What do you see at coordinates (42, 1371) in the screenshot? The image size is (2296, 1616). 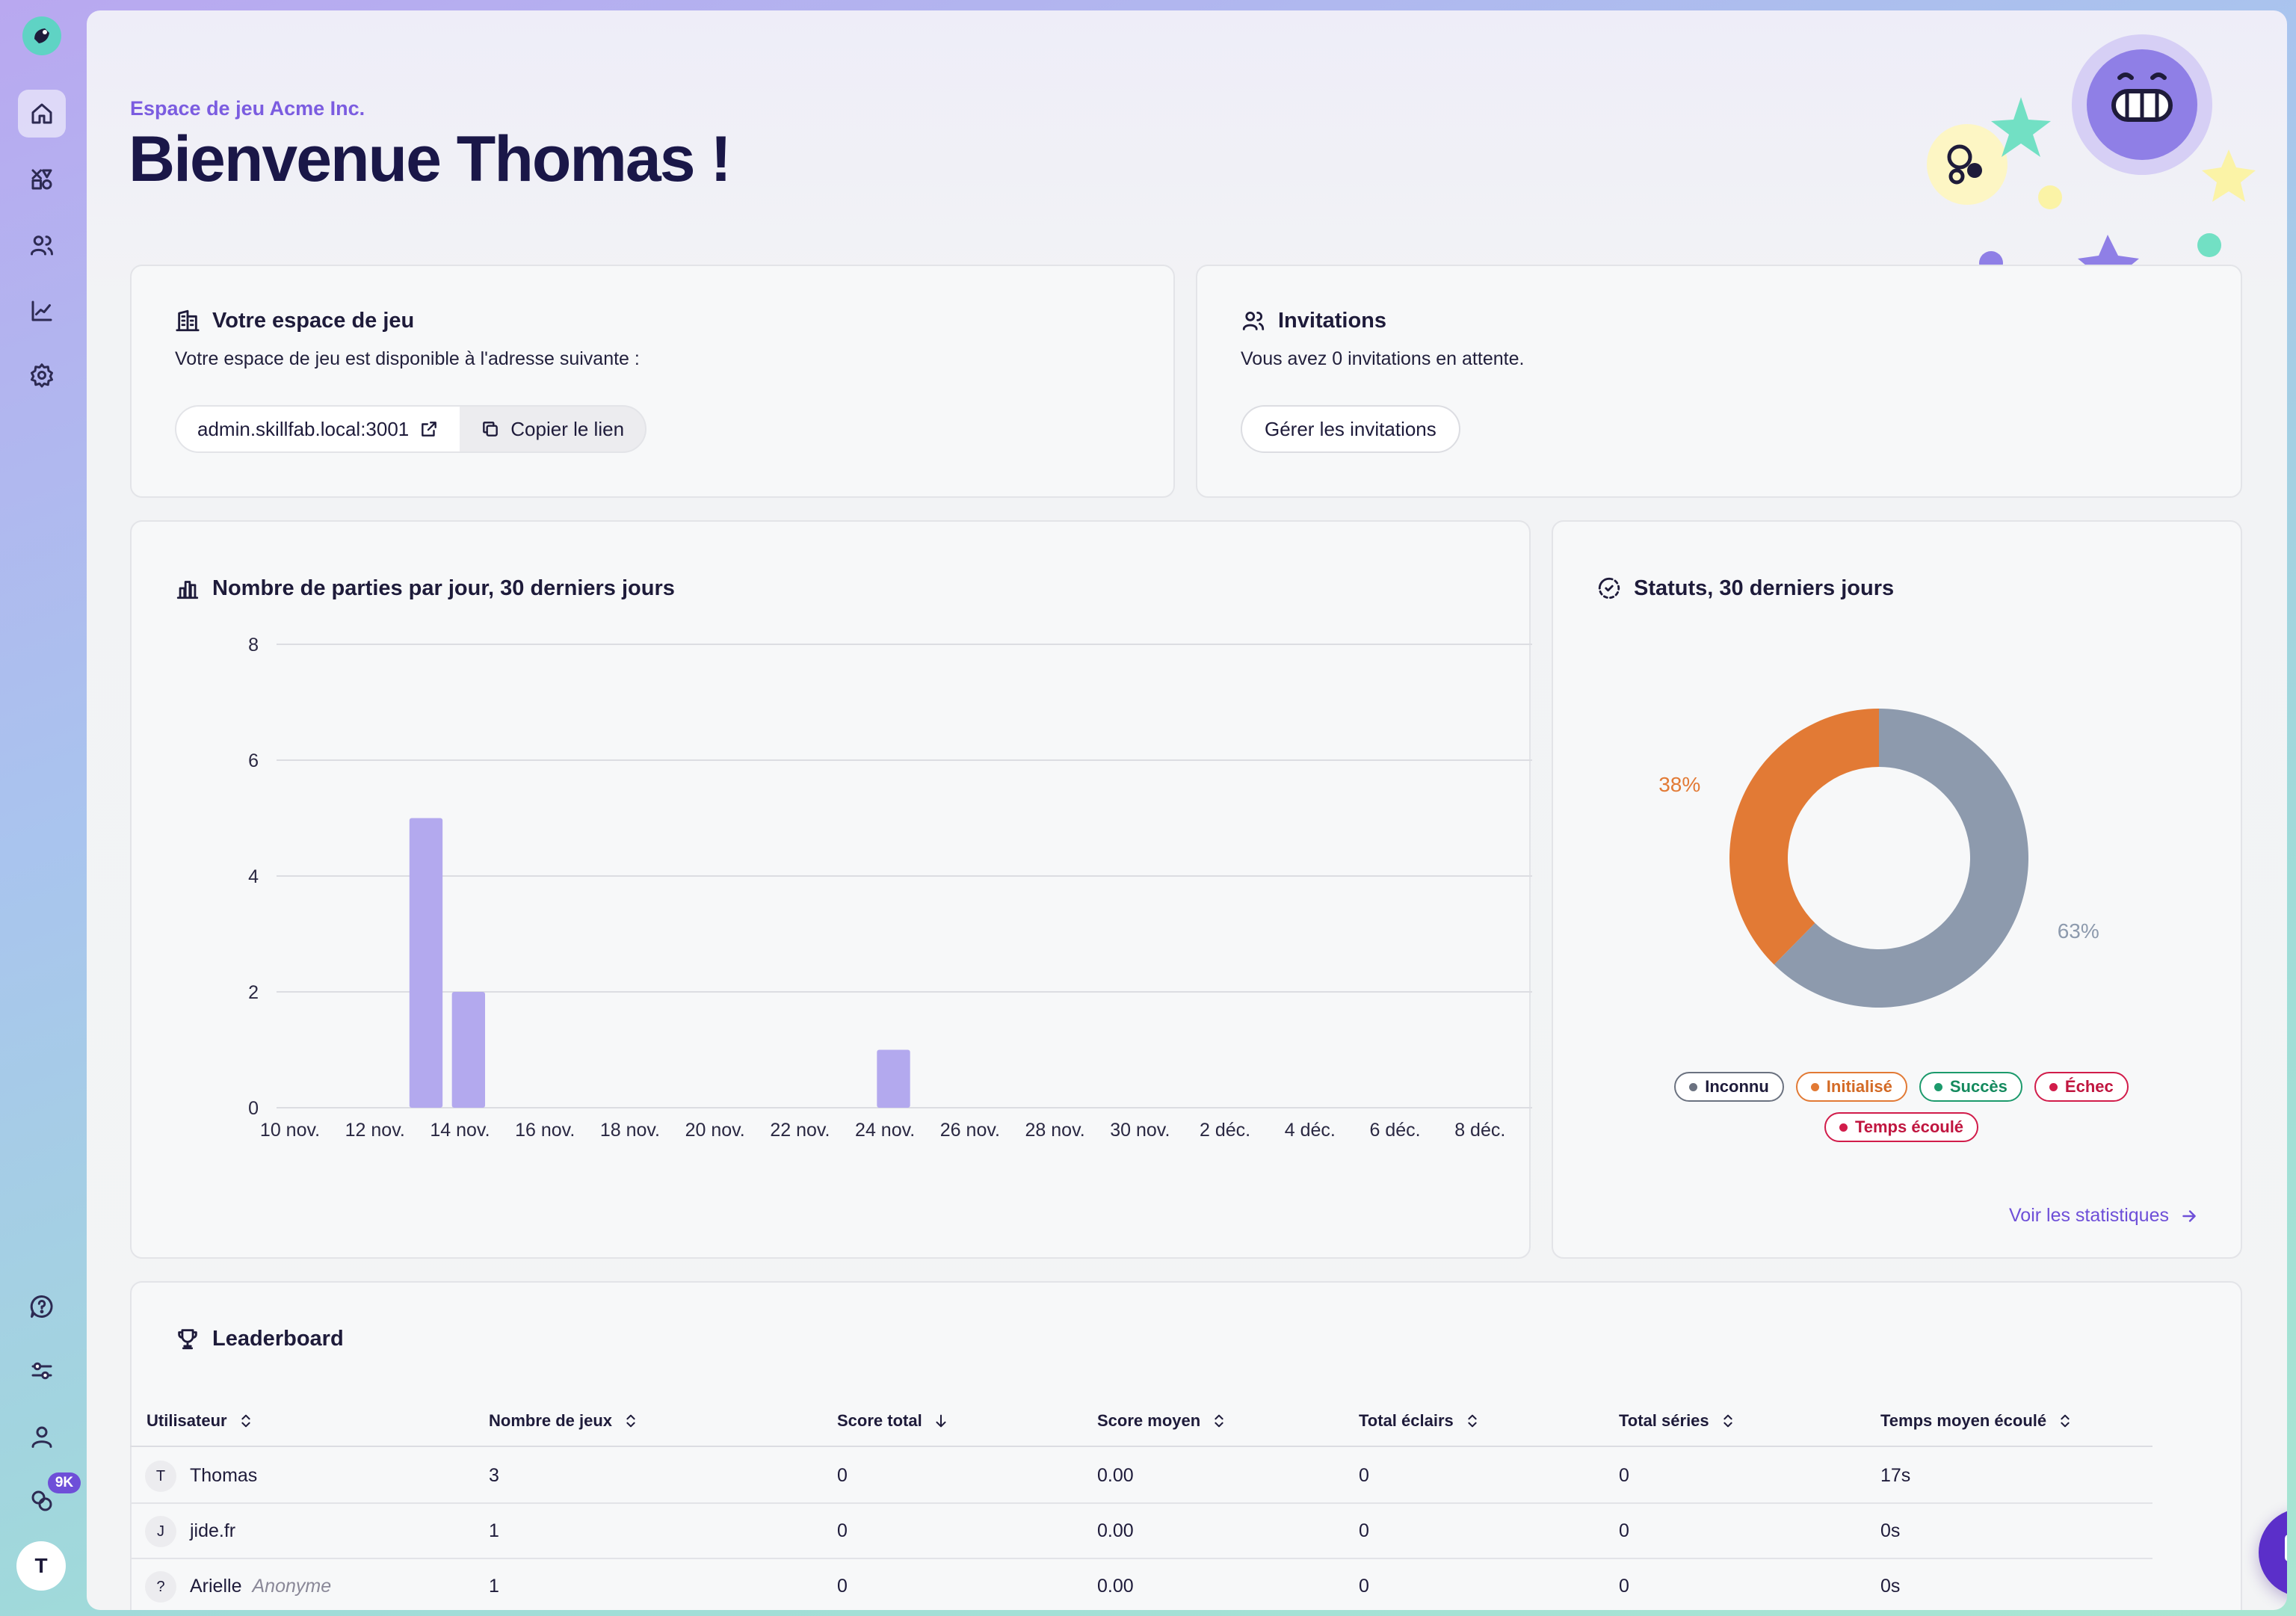 I see `nav-preferences` at bounding box center [42, 1371].